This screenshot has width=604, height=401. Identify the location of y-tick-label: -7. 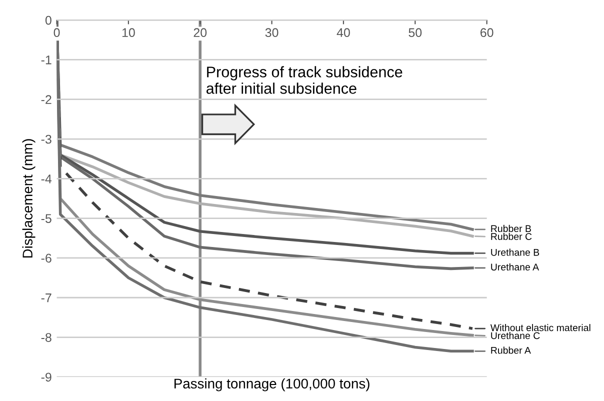
(46, 298).